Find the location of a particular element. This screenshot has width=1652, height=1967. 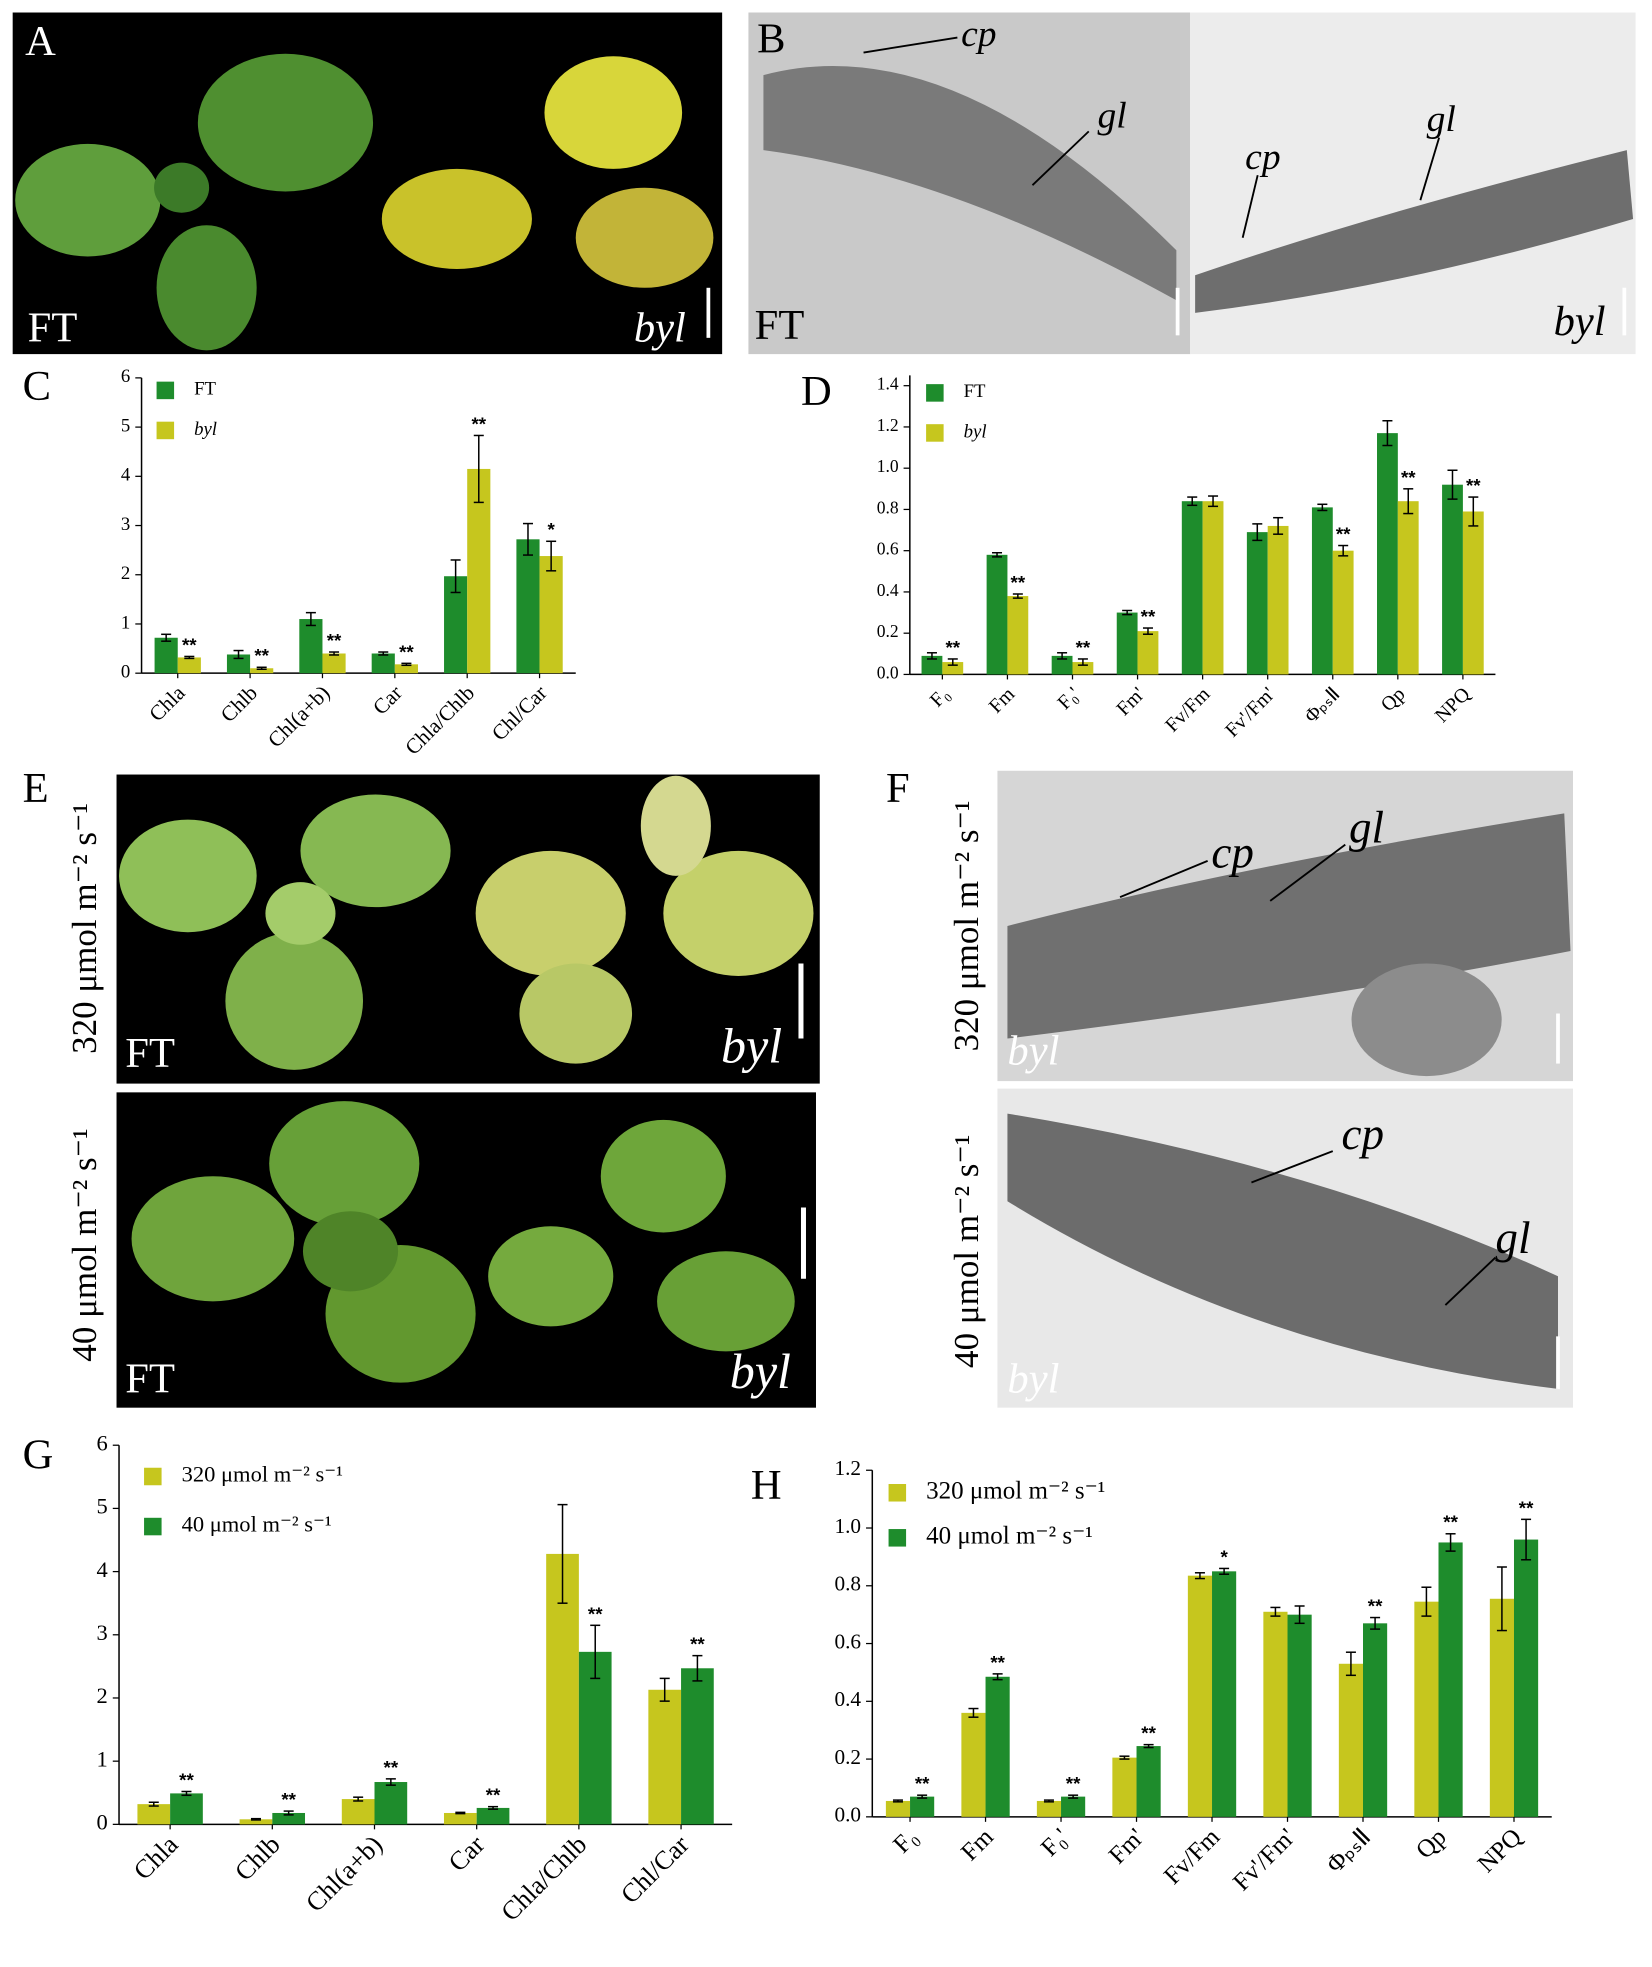

y-tick-label: 5 is located at coordinates (125, 425).